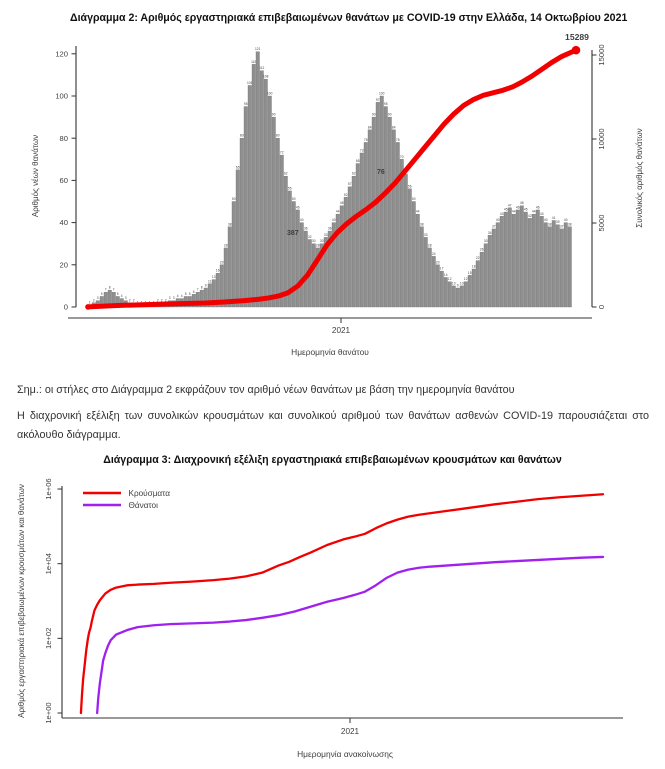 The height and width of the screenshot is (769, 665). I want to click on bar-value-label: 39, so click(558, 222).